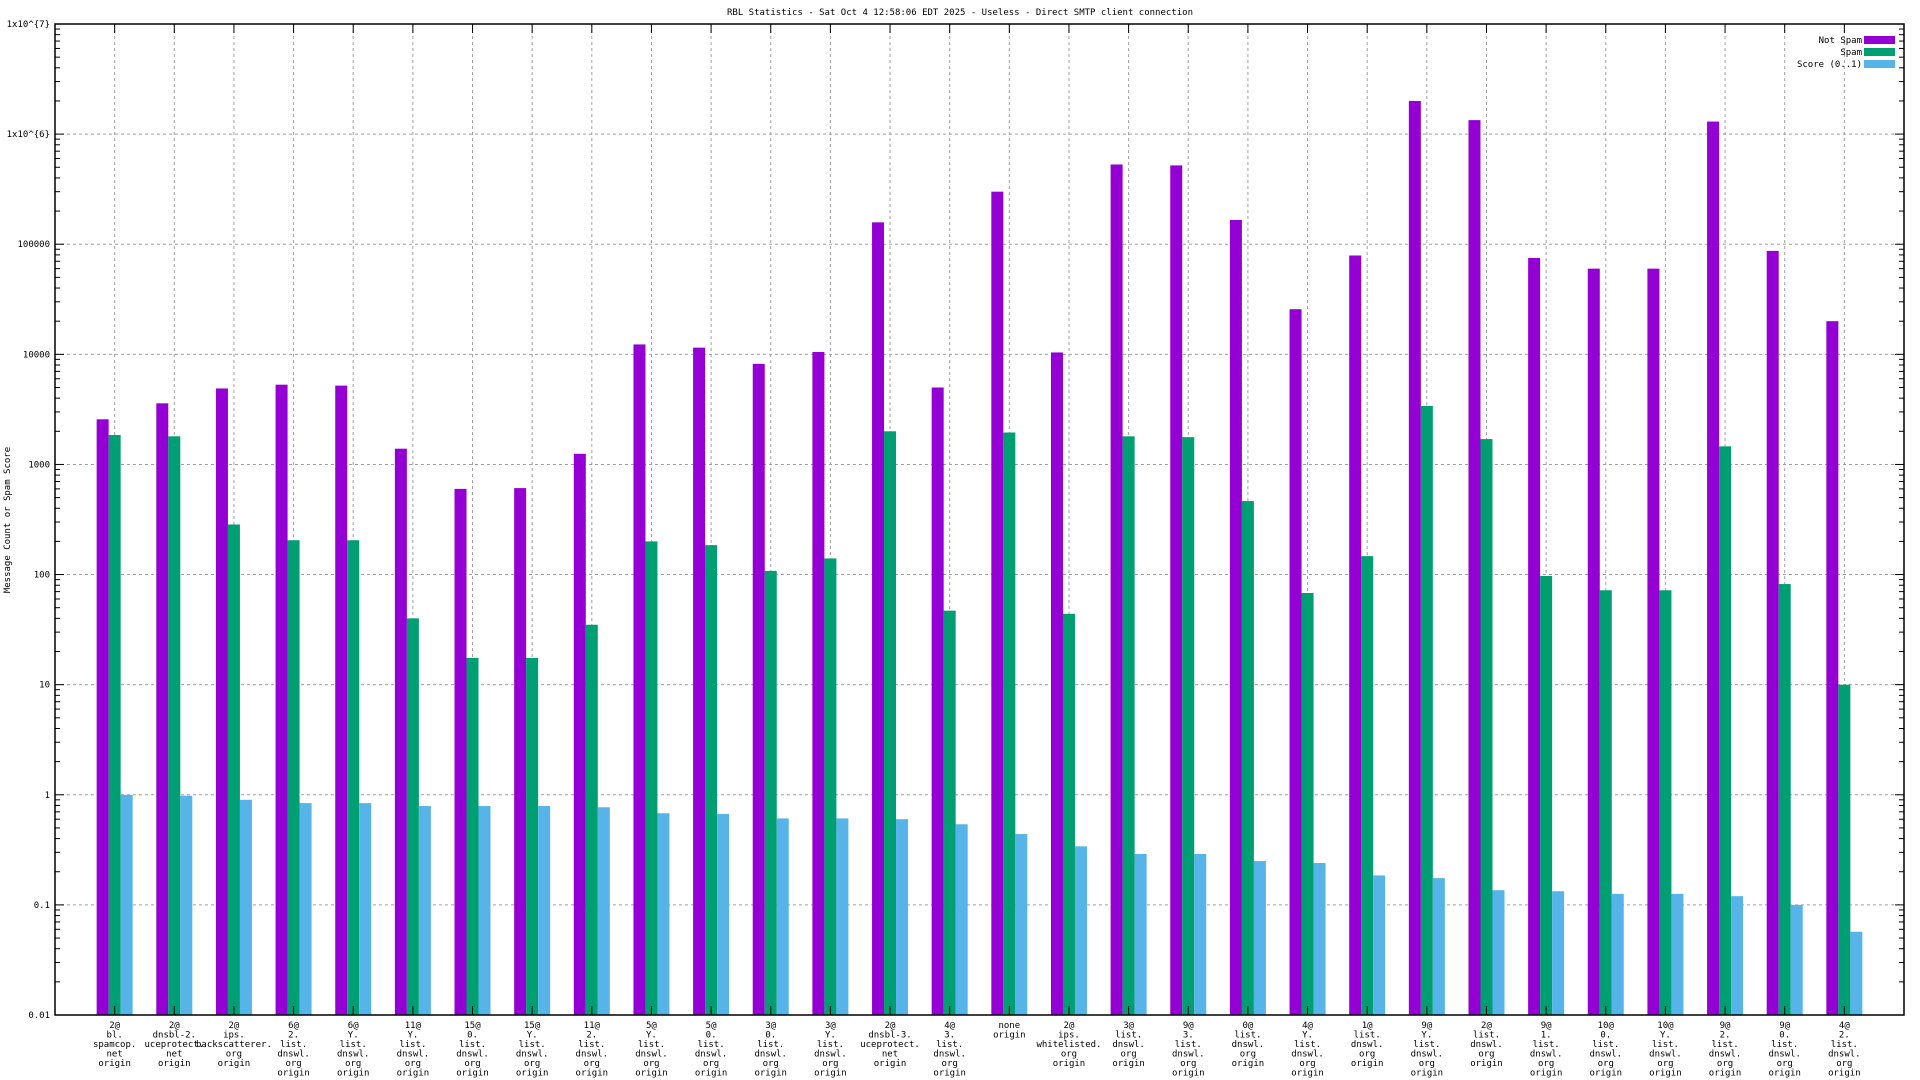 The image size is (1920, 1080). I want to click on x-tick-label: 0., so click(711, 1036).